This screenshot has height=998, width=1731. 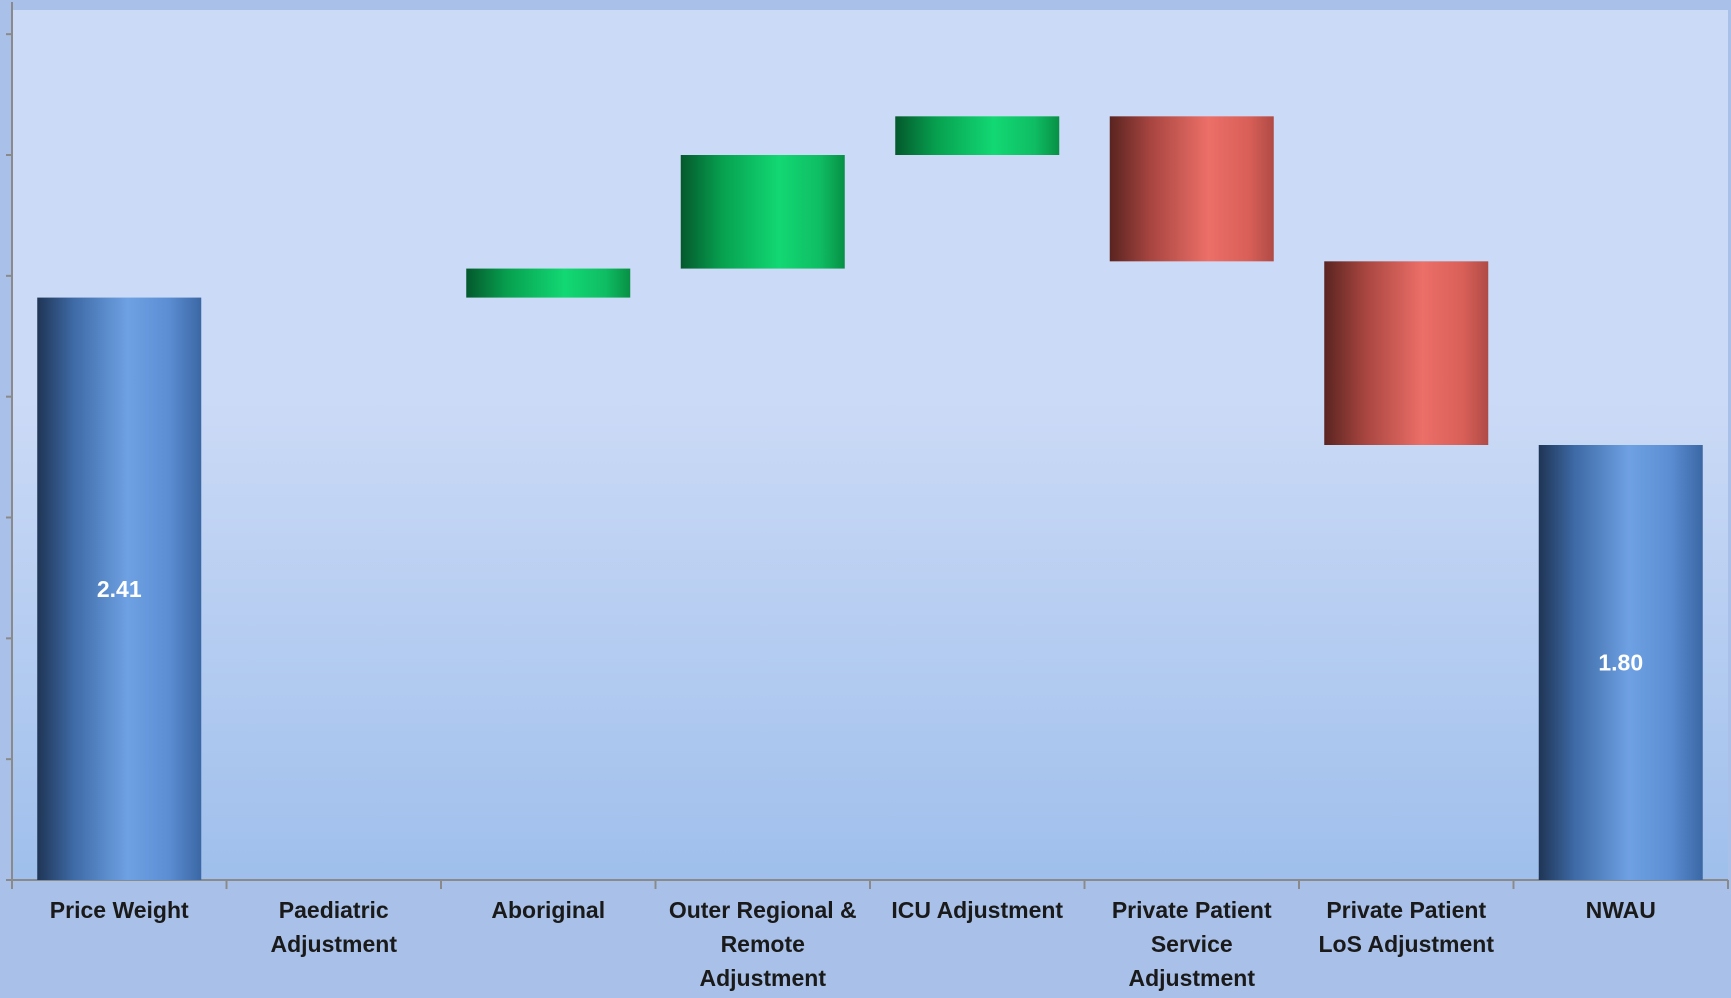 I want to click on data-label: 2.41, so click(x=119, y=589).